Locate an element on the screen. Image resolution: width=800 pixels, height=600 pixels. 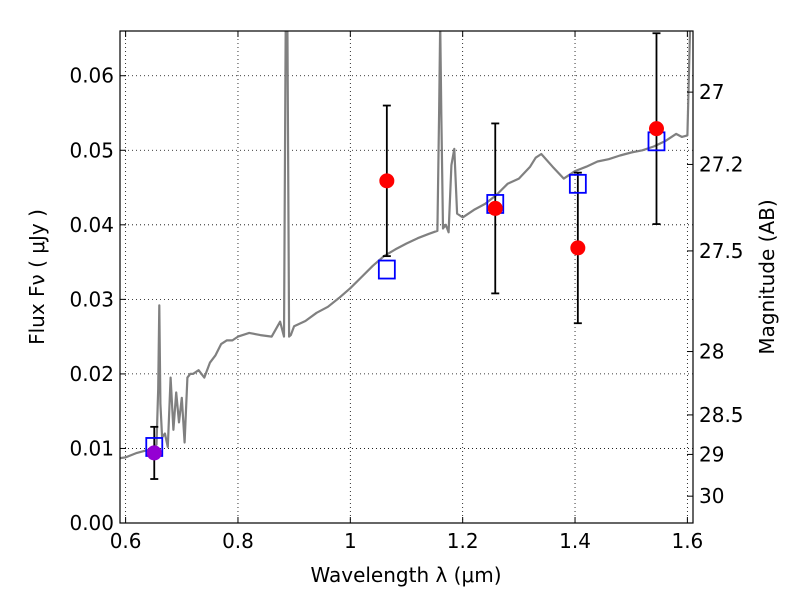
y-axis-label: Flux Fν ( μJy ) is located at coordinates (37, 277).